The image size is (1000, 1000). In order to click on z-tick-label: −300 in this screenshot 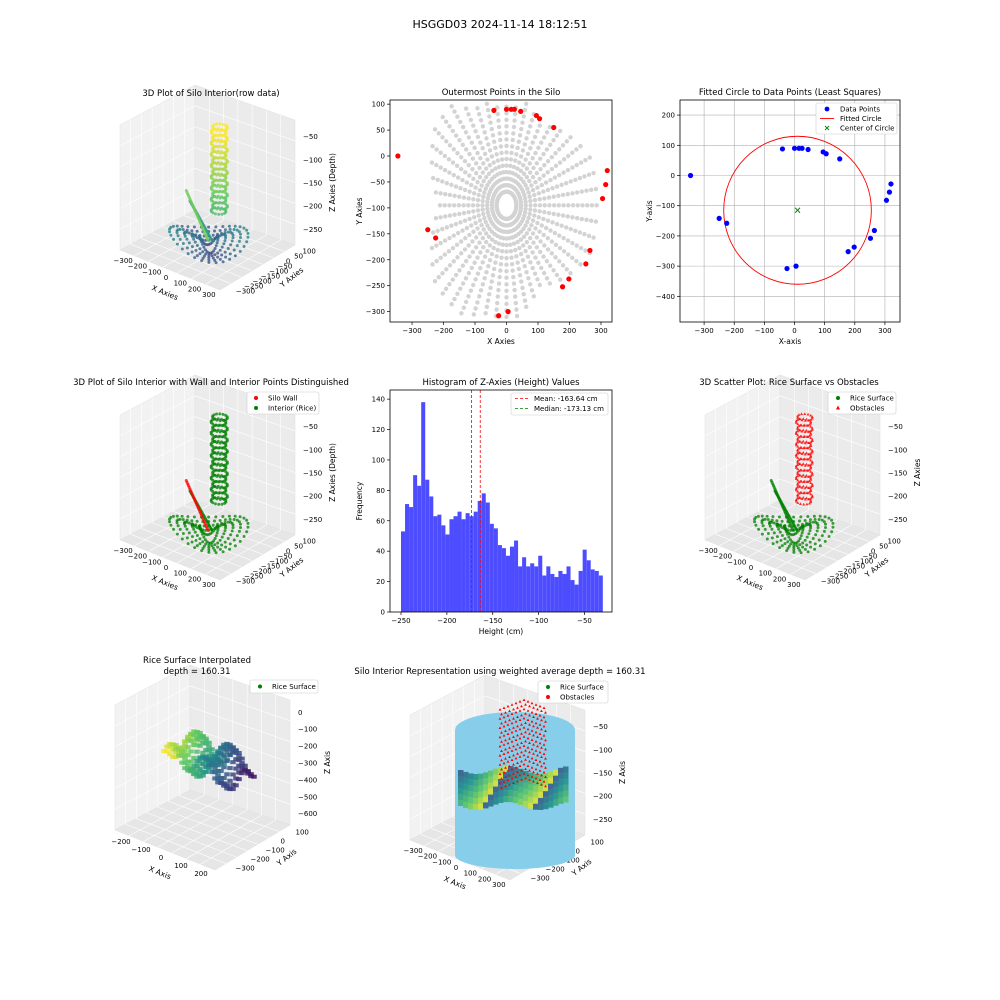, I will do `click(307, 764)`.